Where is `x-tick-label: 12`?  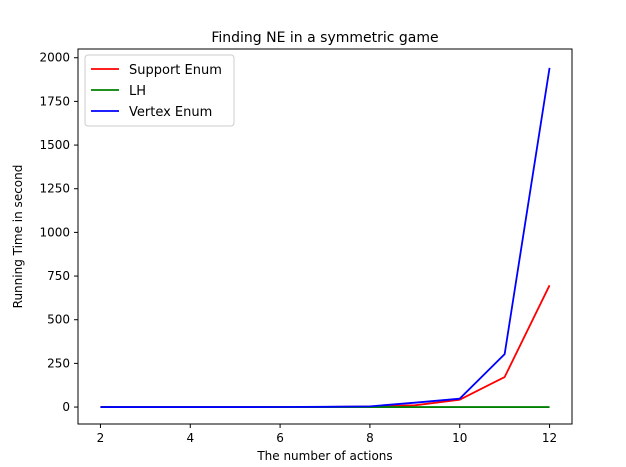 x-tick-label: 12 is located at coordinates (549, 438).